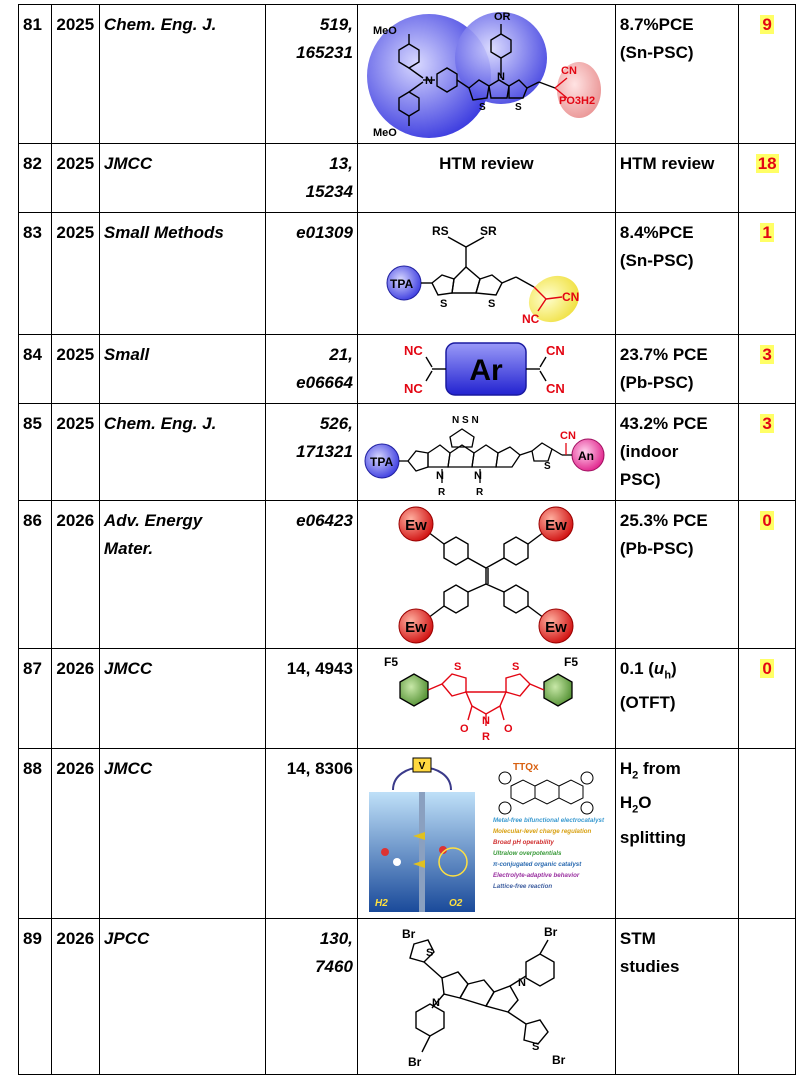 This screenshot has height=1075, width=802. I want to click on molecule-figure: TPA An CN N S N N N R R S, so click(486, 452).